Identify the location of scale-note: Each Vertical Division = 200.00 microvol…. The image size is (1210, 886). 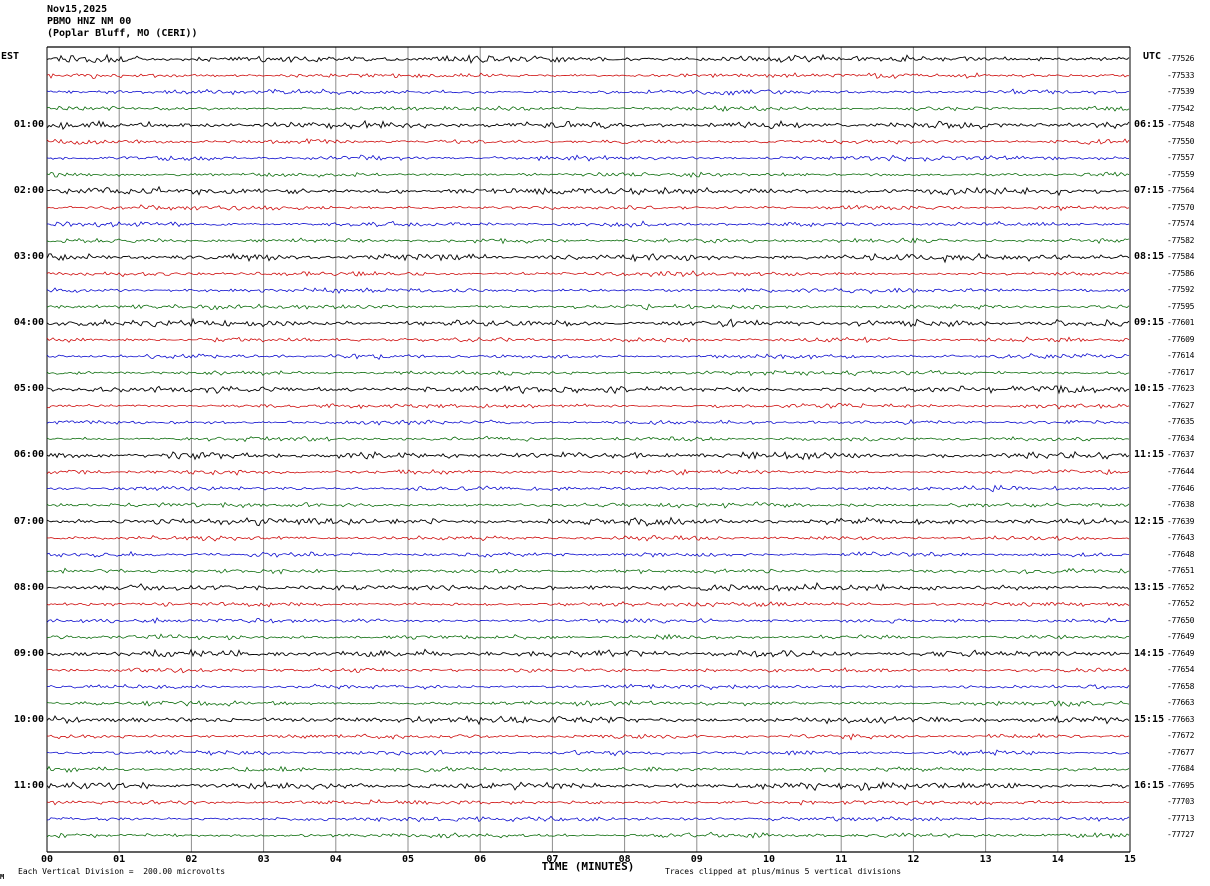
(122, 871).